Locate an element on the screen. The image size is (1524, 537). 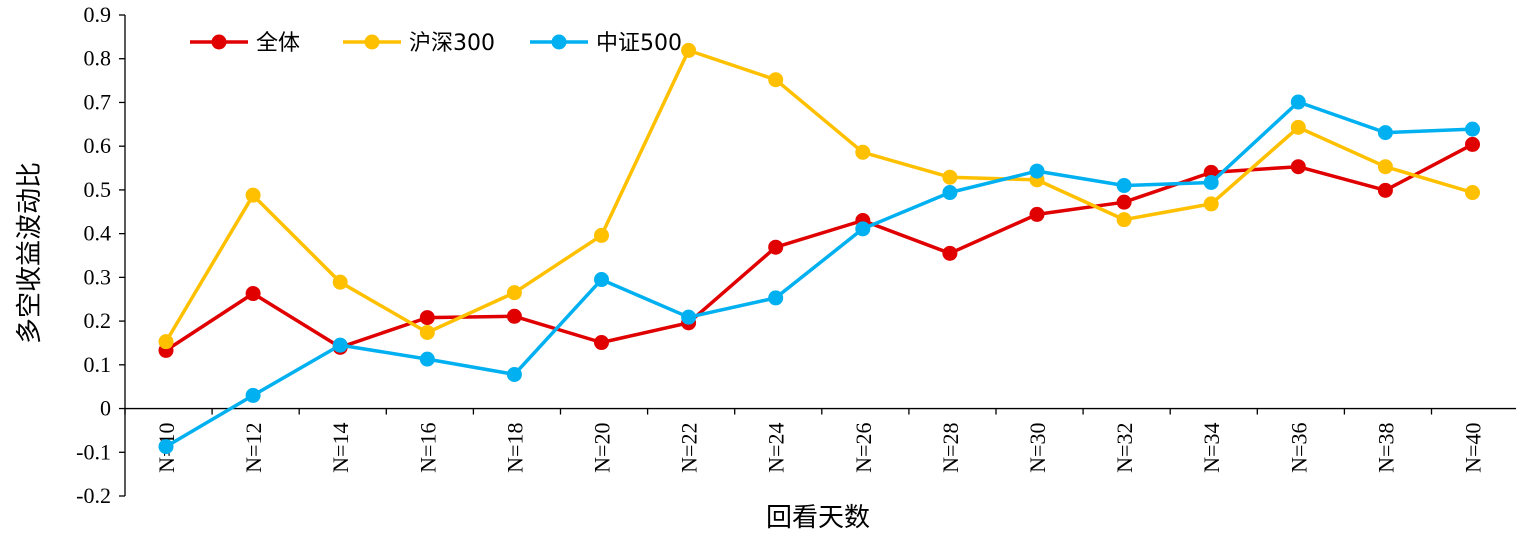
x-tick-label: N=40 is located at coordinates (1473, 448).